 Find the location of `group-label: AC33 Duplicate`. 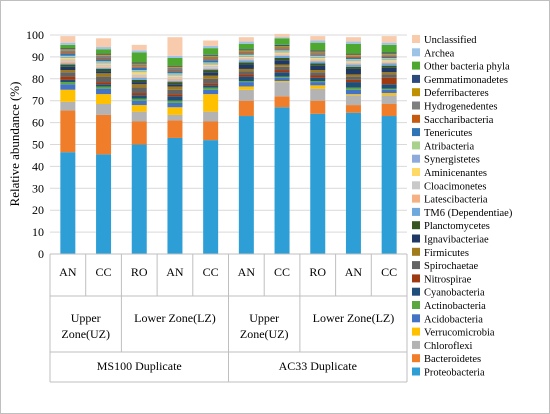

group-label: AC33 Duplicate is located at coordinates (318, 366).